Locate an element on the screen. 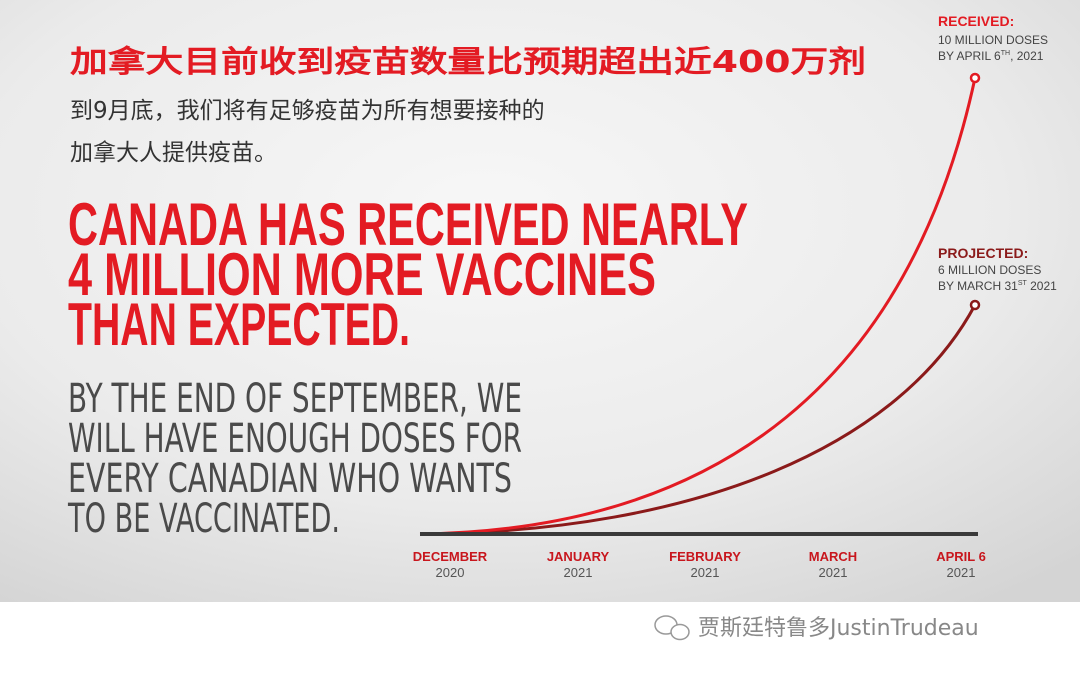  annotation-text: 6 MILLION DOSES is located at coordinates (989, 270).